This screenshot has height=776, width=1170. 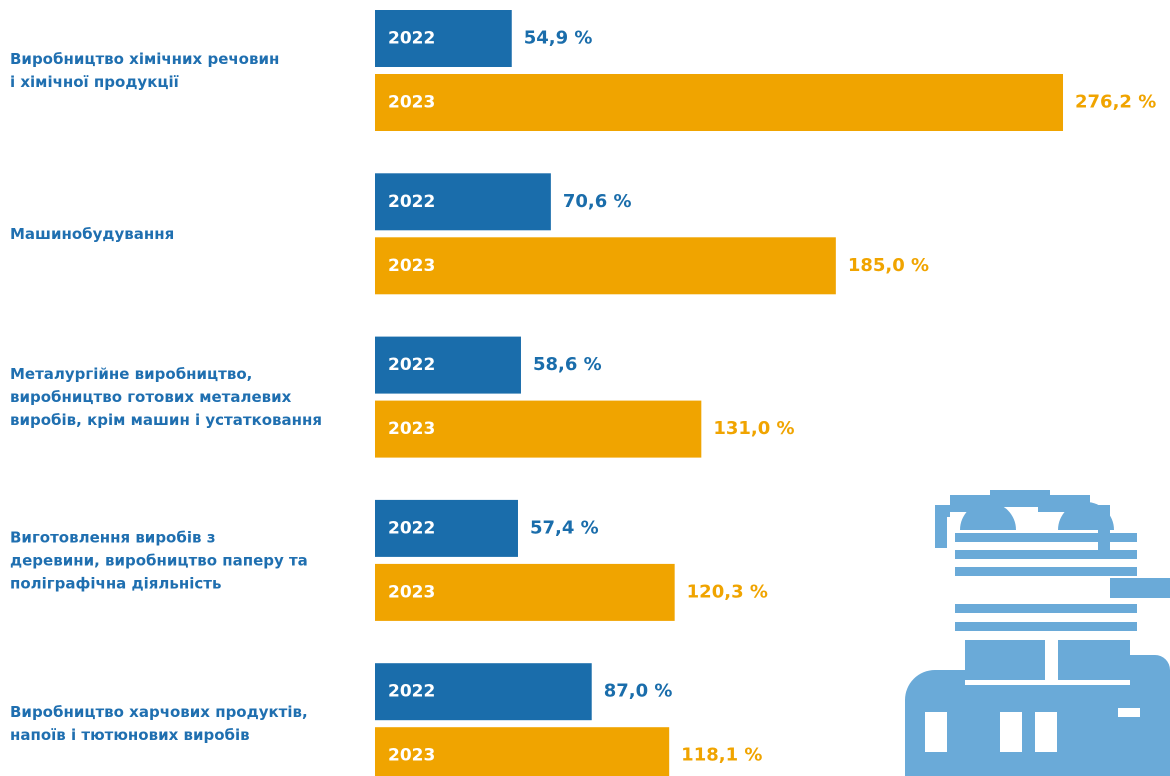 I want to click on value-label: 120,3 %, so click(x=727, y=591).